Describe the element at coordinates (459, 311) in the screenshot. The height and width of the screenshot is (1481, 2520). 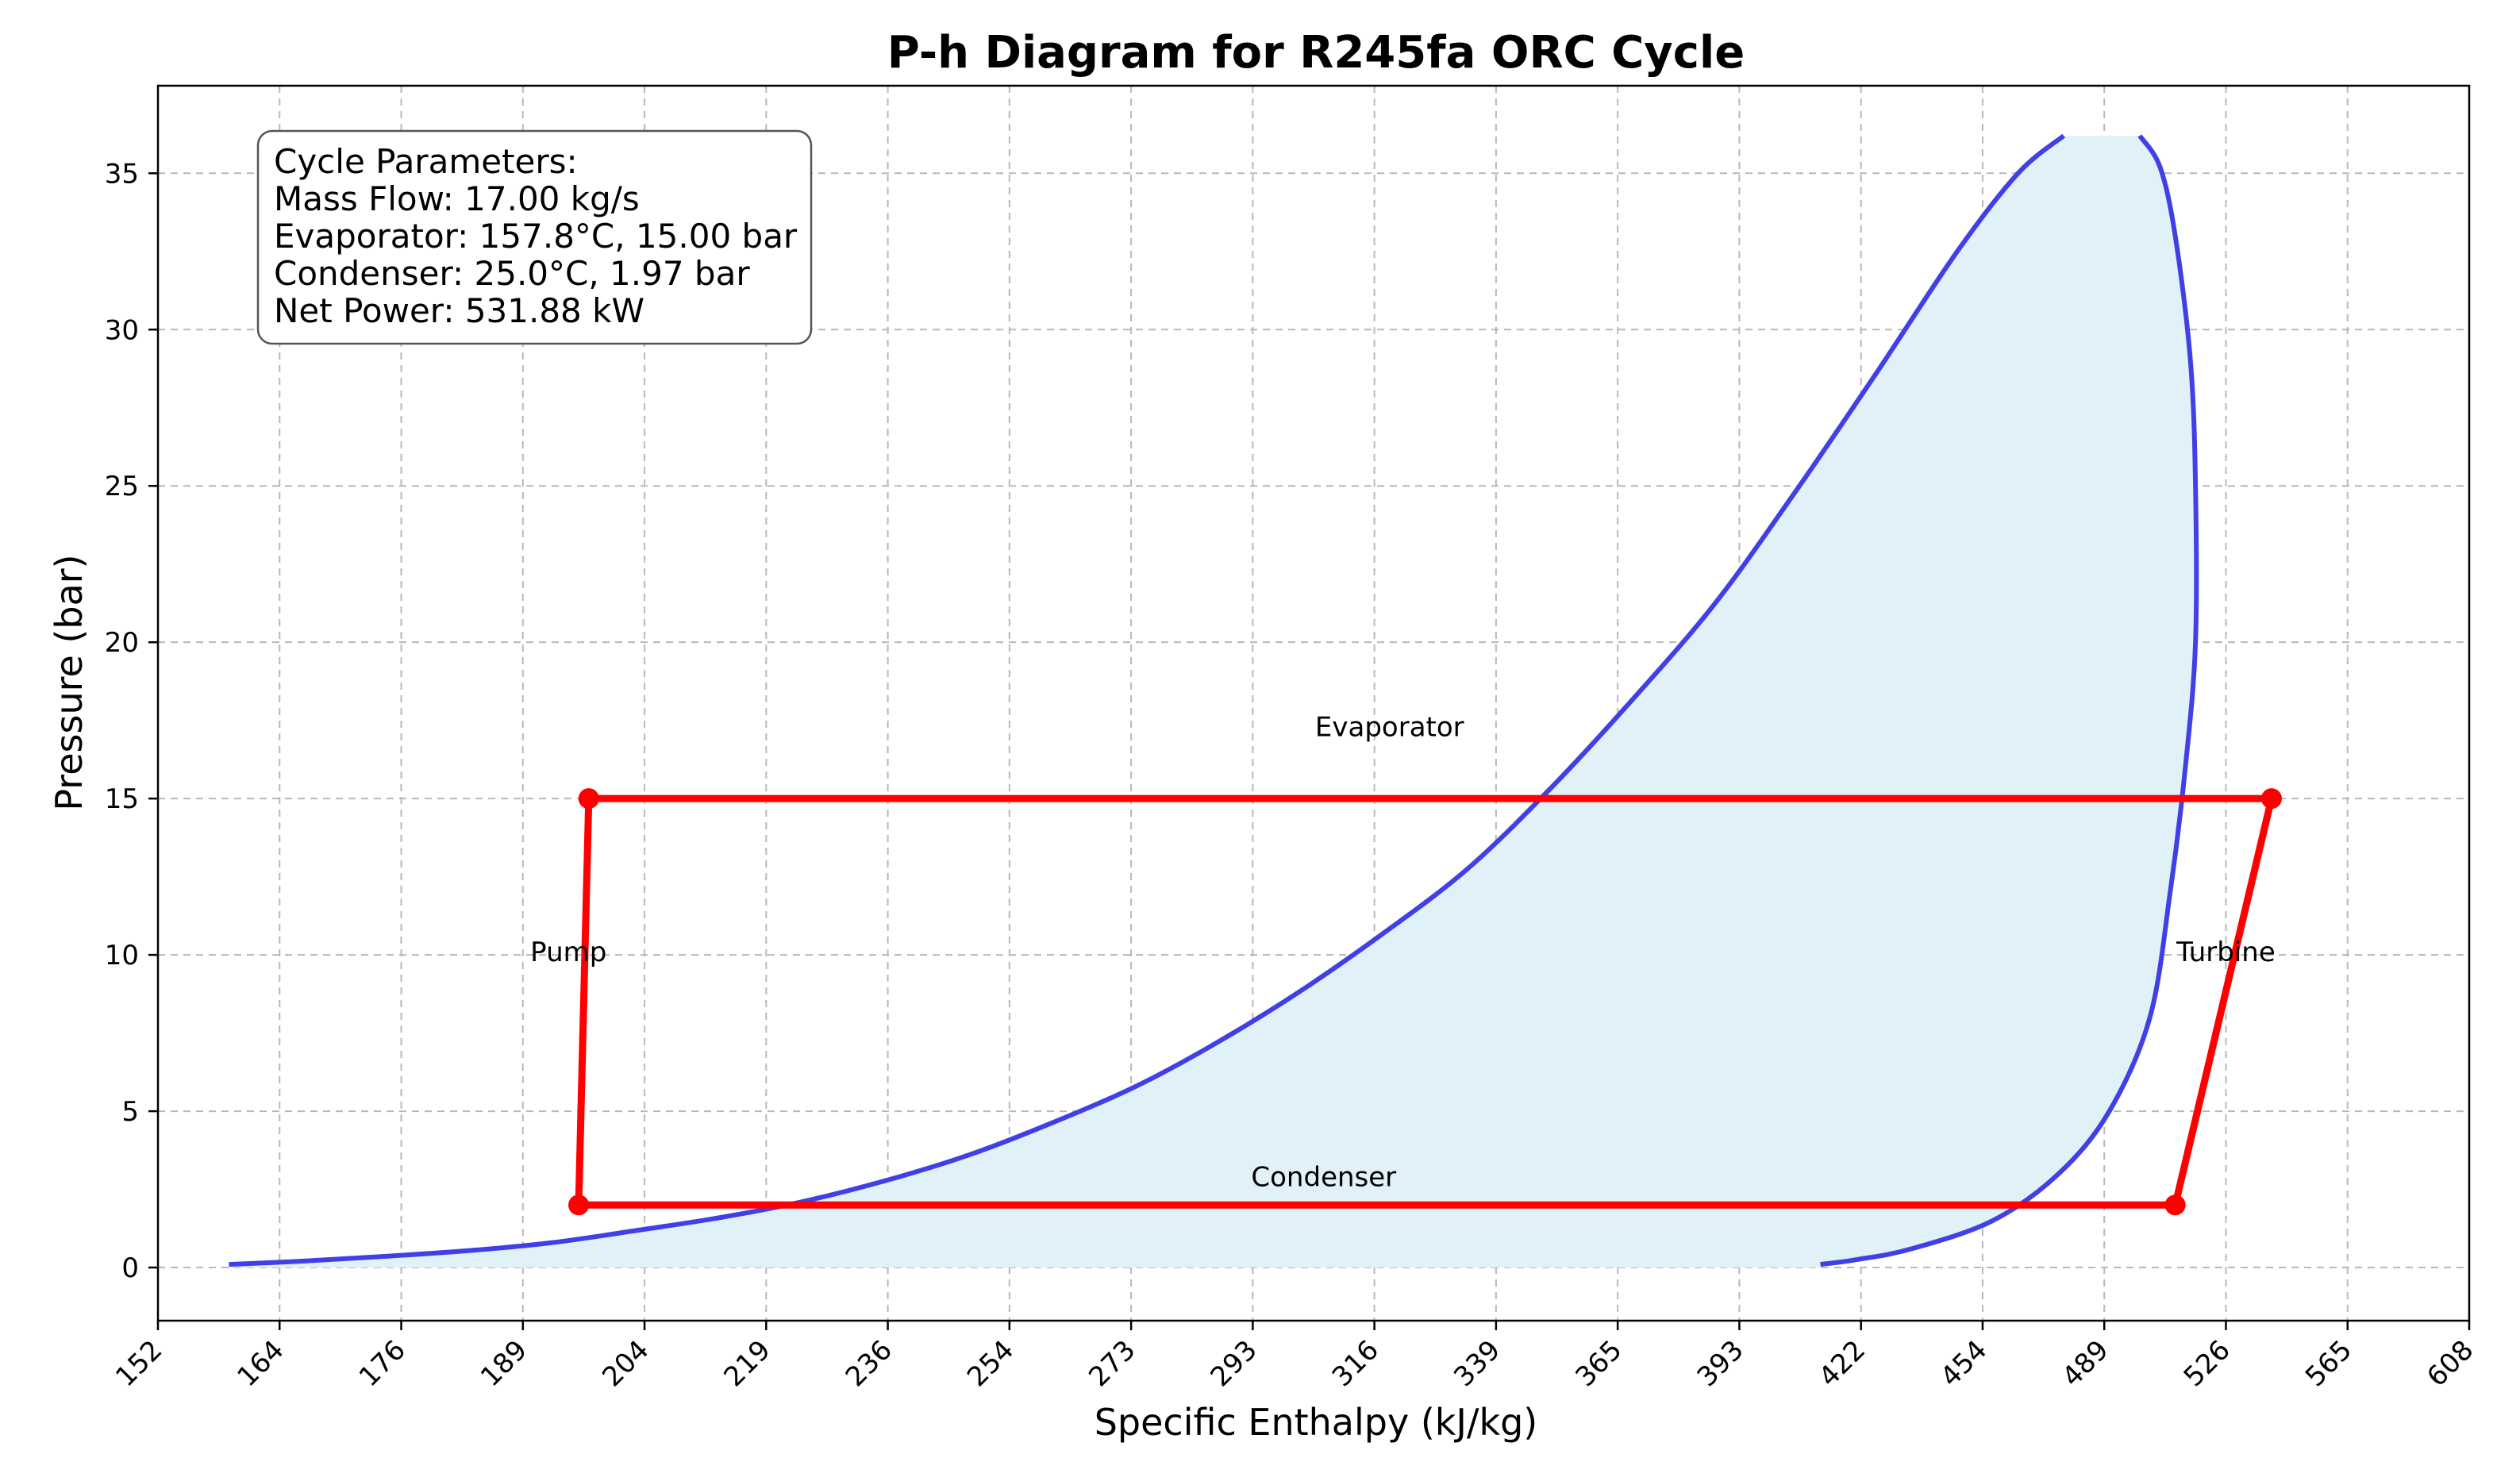
I see `info-line-net-power: Net Power: 531.88 kW` at that location.